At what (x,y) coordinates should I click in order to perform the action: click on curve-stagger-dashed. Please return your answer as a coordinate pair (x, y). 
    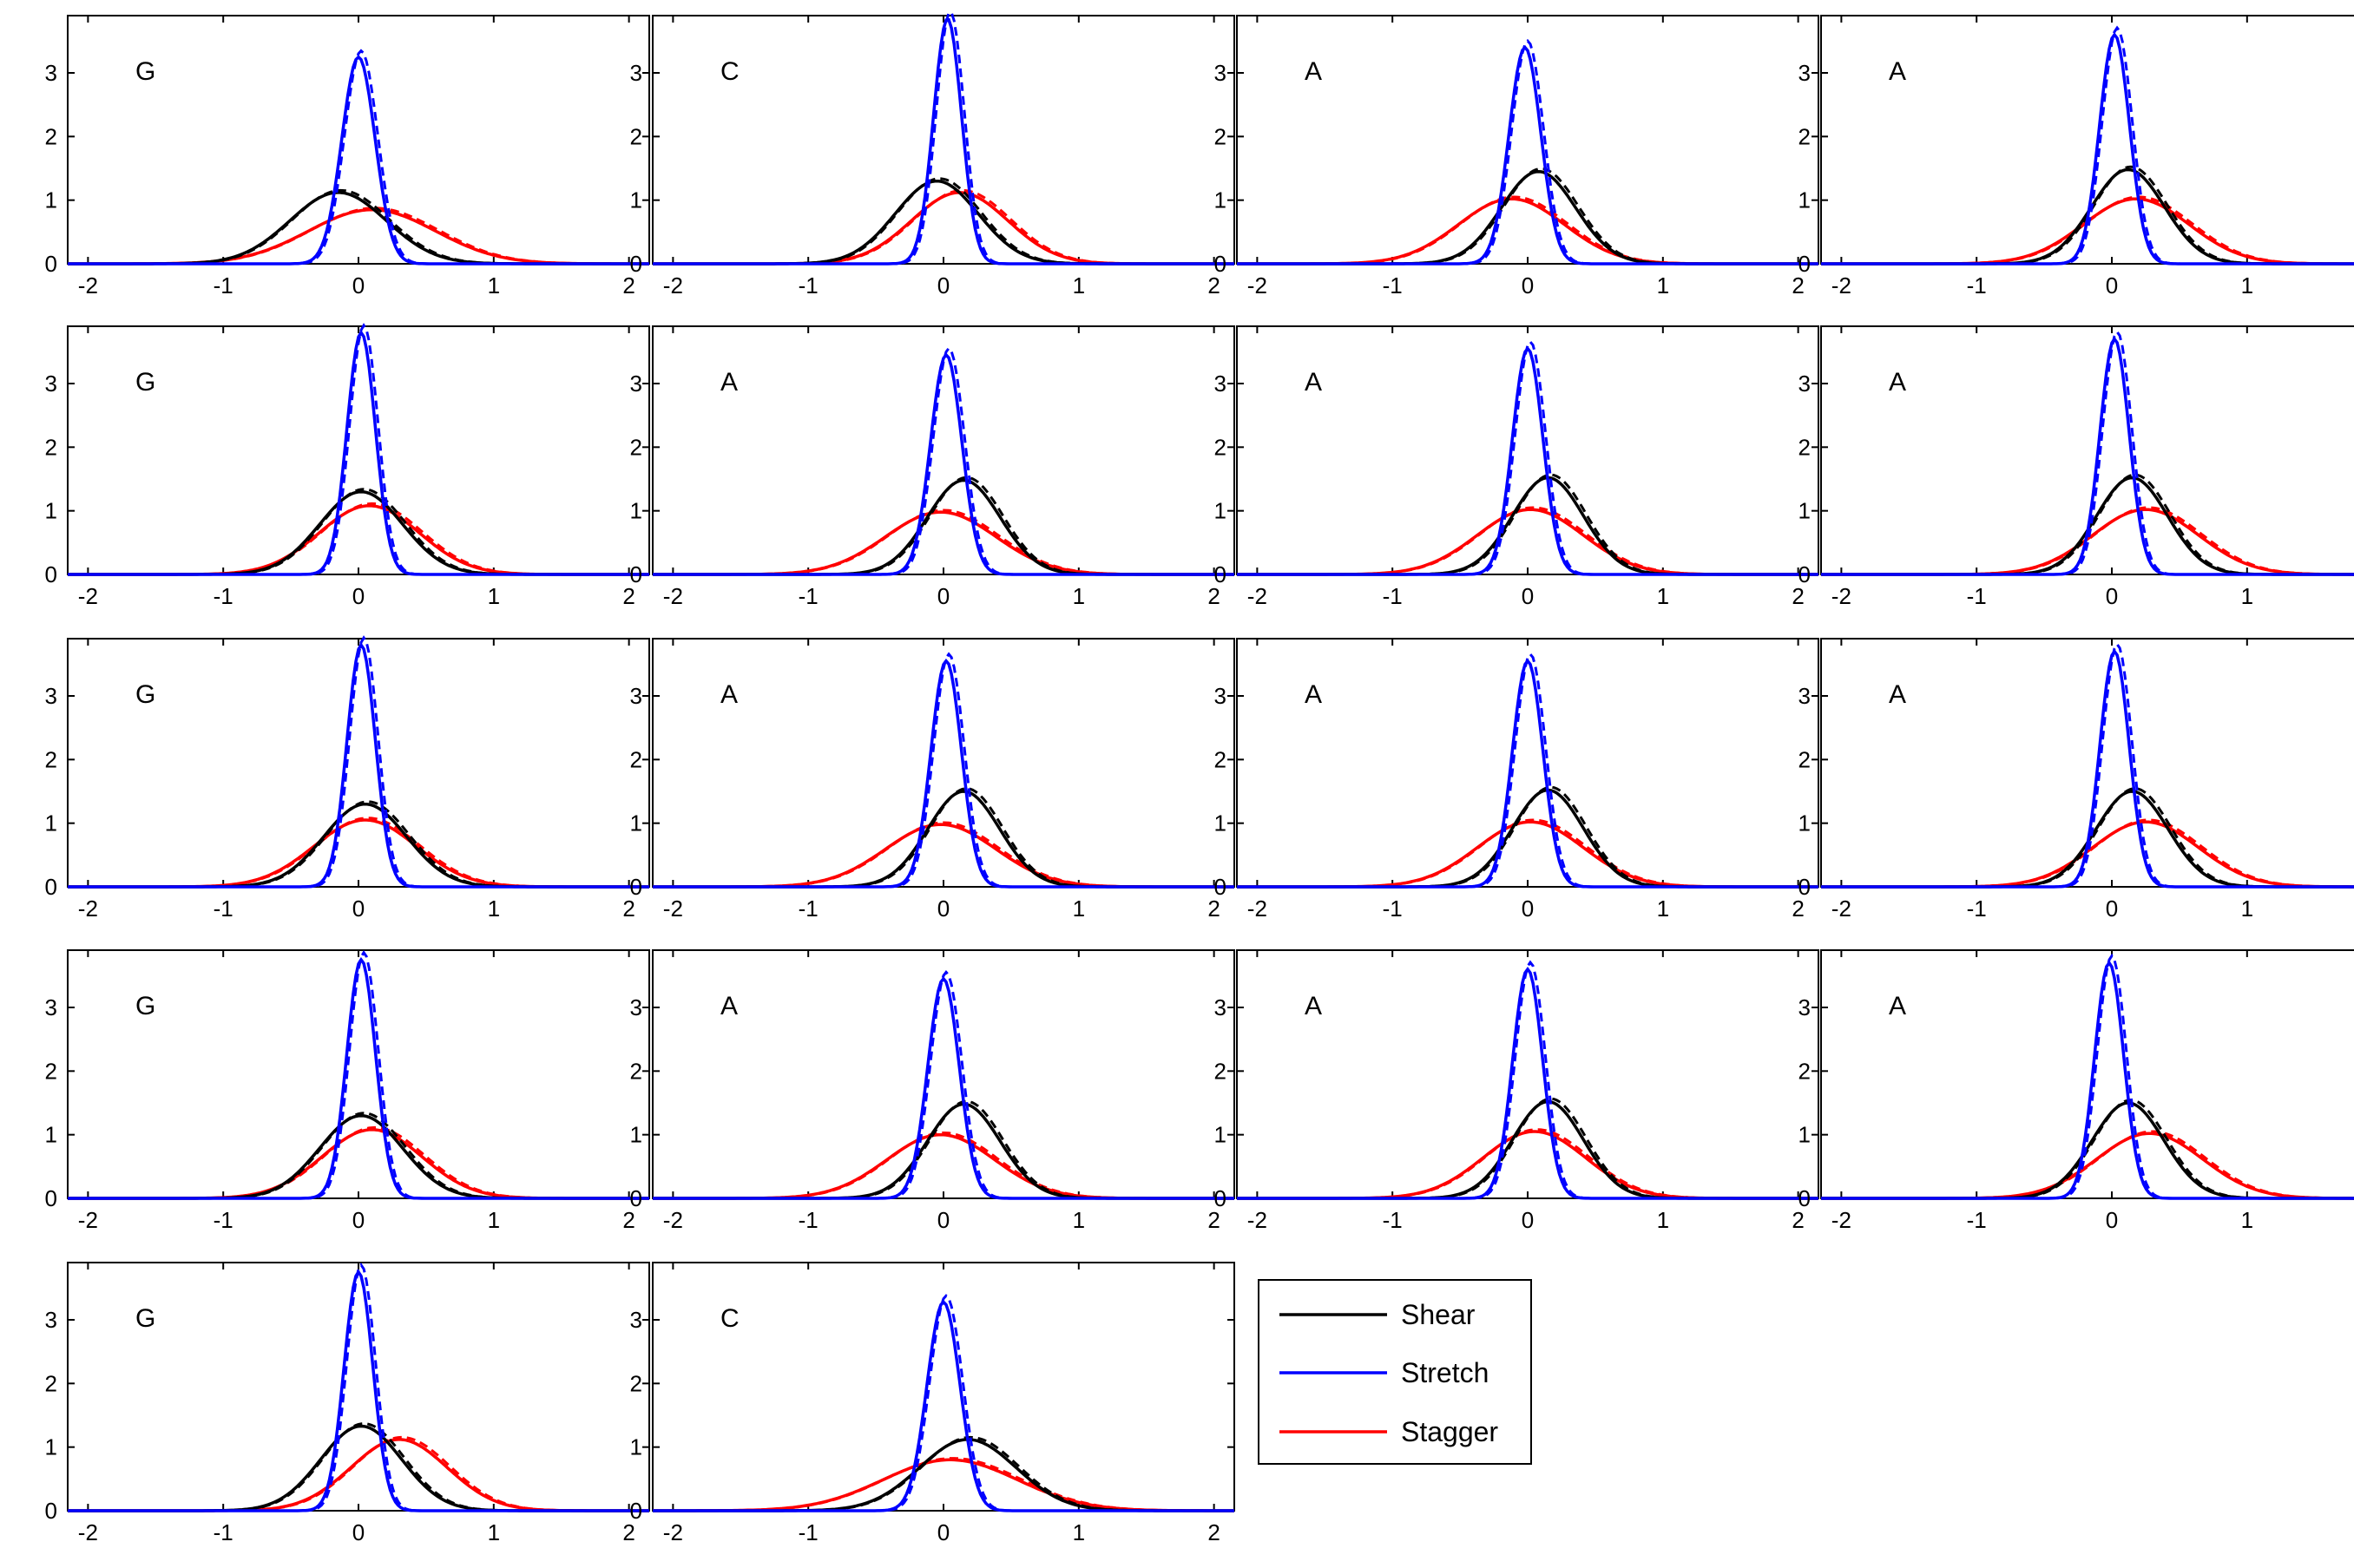
    Looking at the image, I should click on (359, 1162).